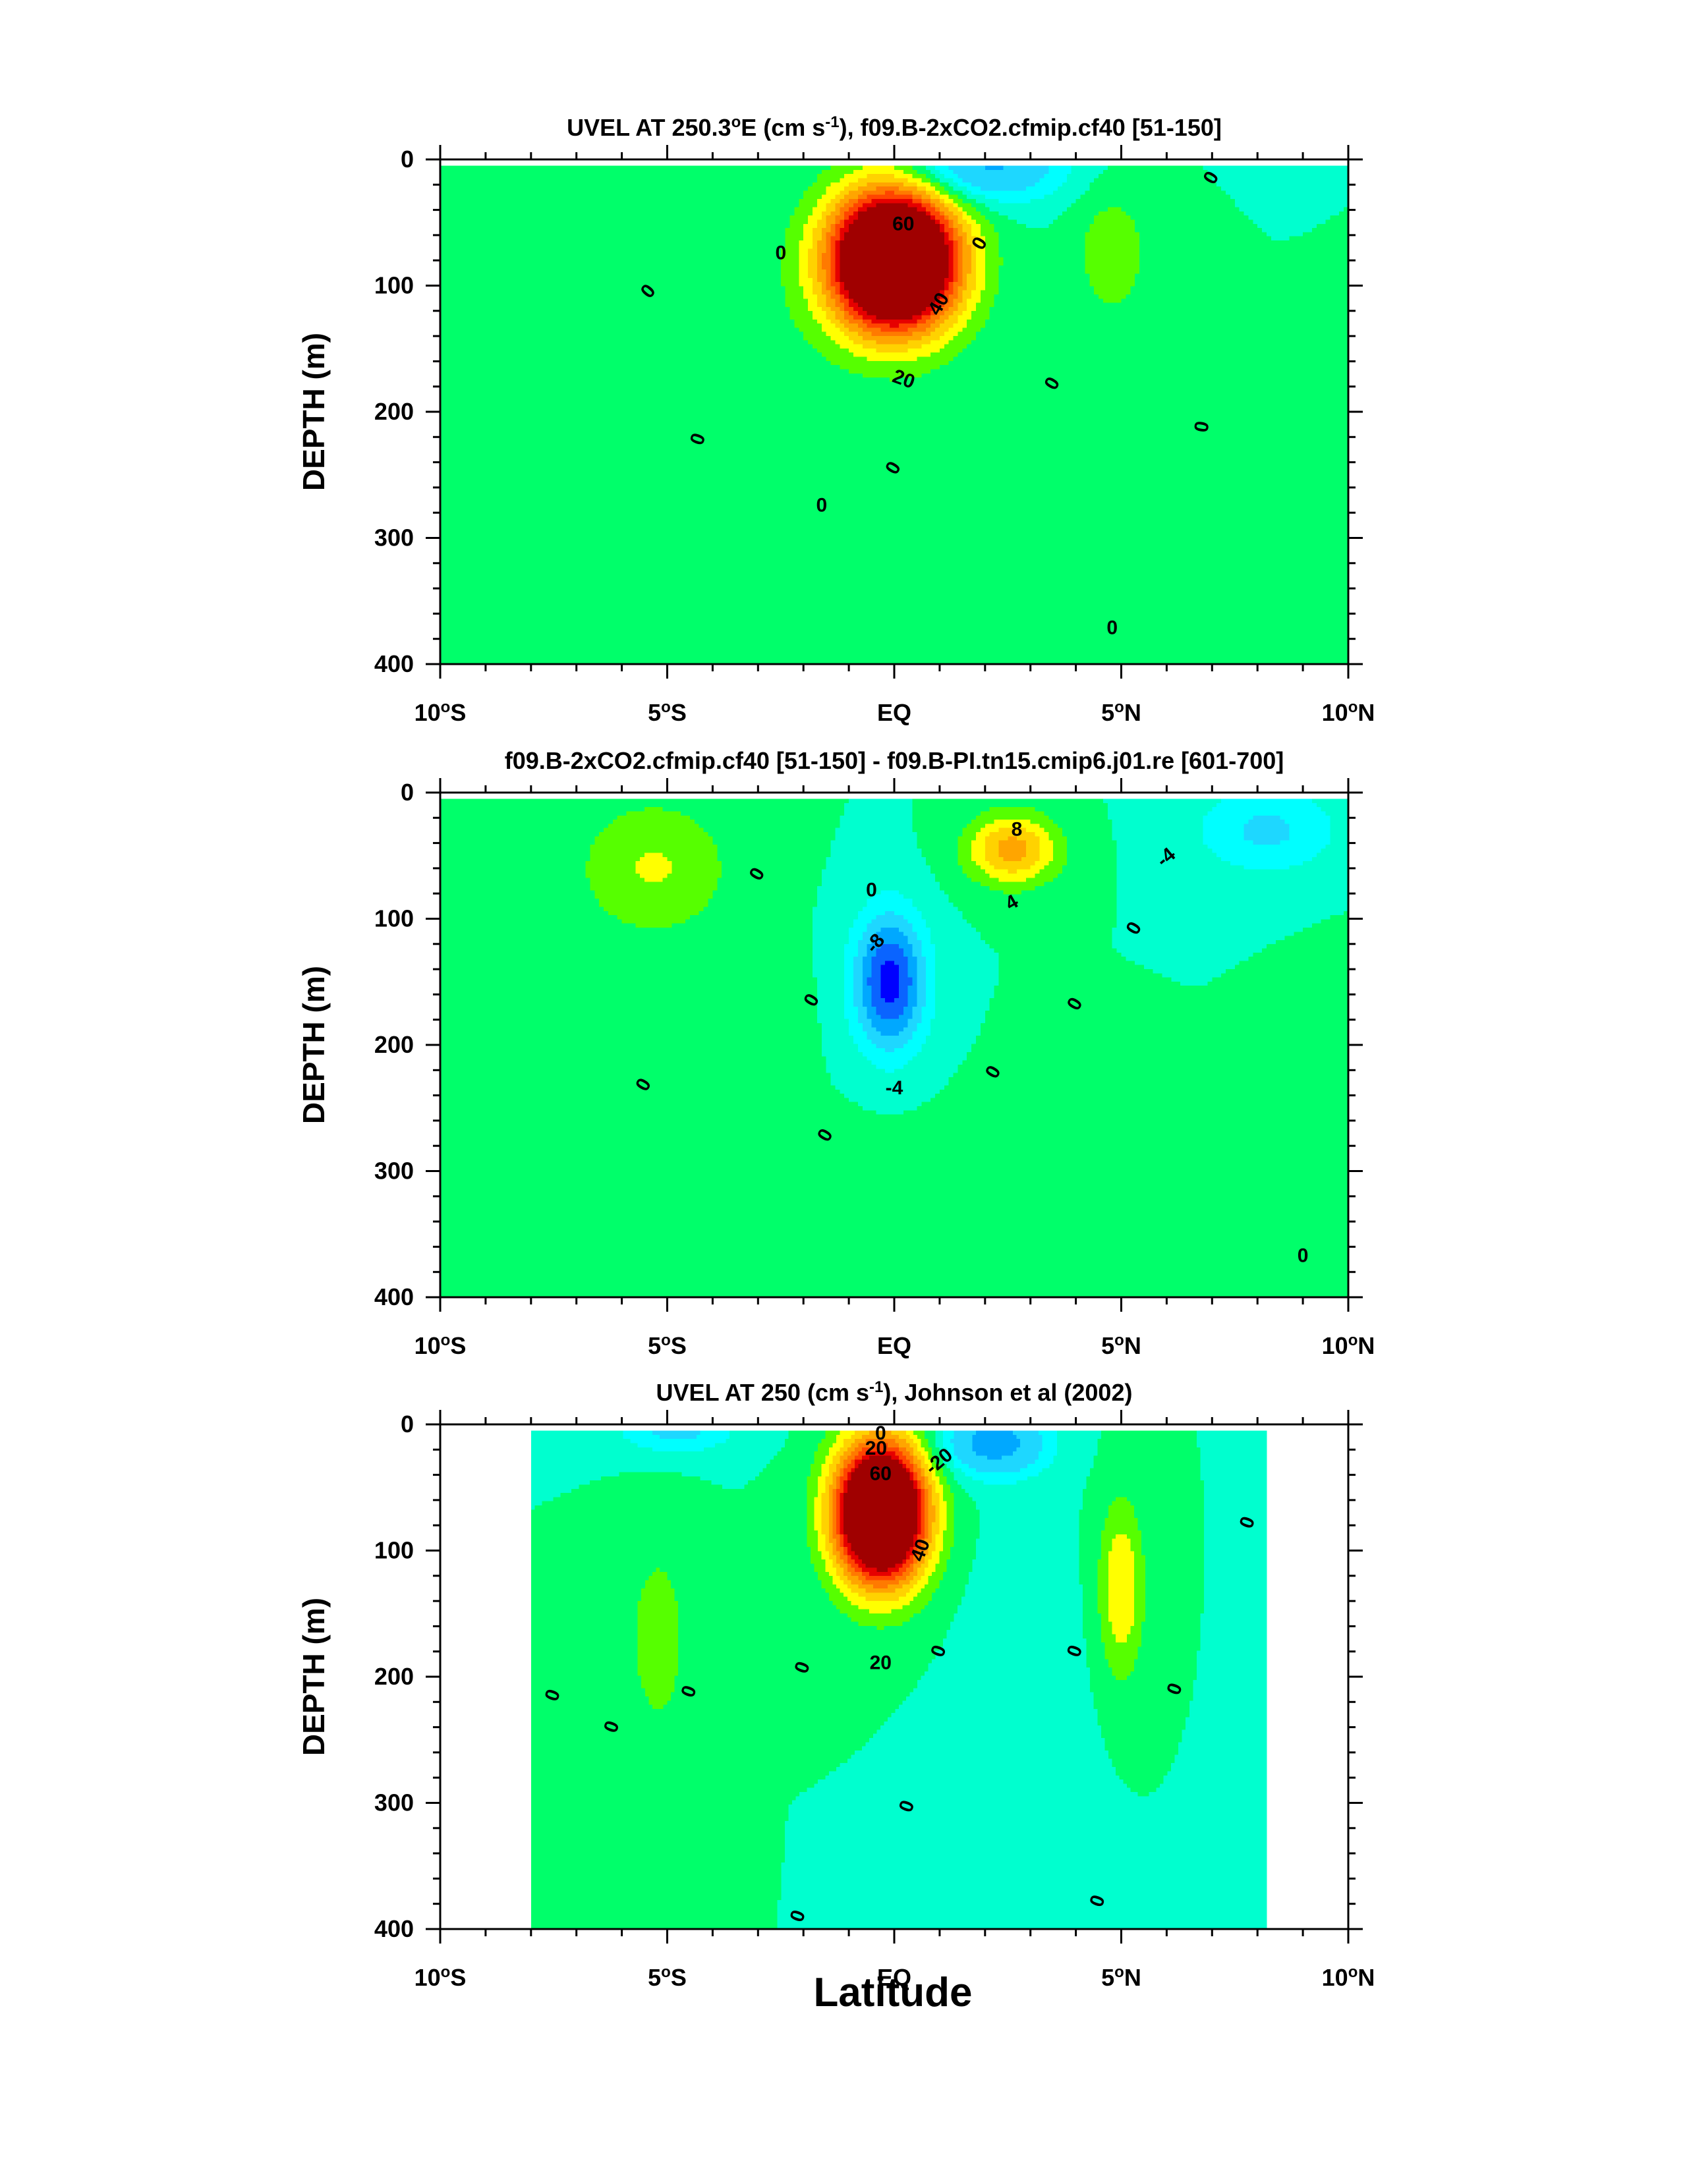 Image resolution: width=1687 pixels, height=2184 pixels. Describe the element at coordinates (892, 1992) in the screenshot. I see `x-axis-label: Latitude` at that location.